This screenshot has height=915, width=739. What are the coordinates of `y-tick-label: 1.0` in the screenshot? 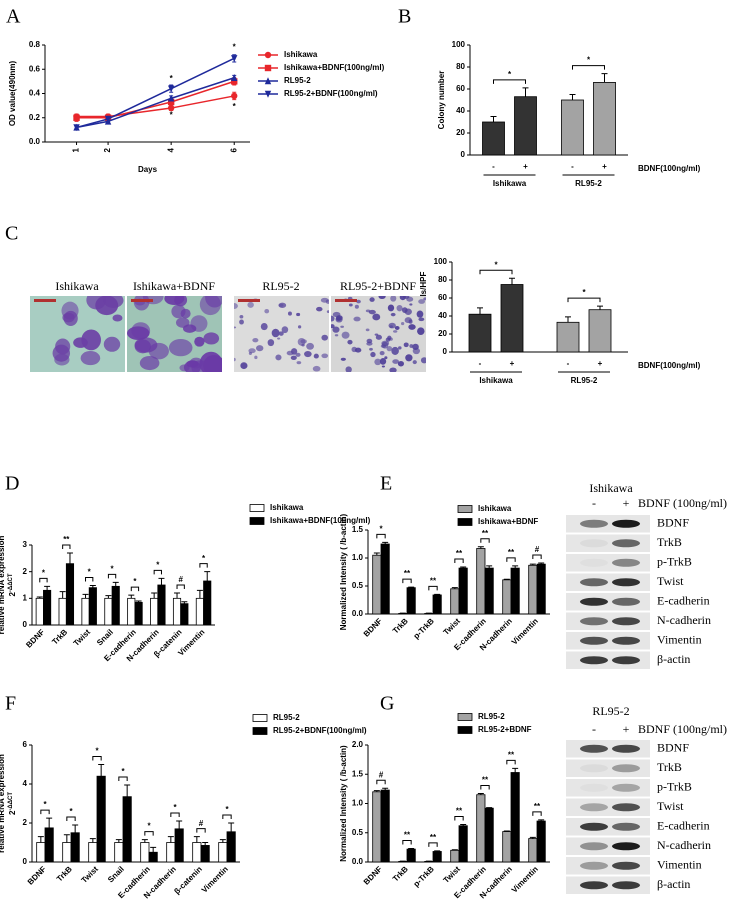 It's located at (358, 557).